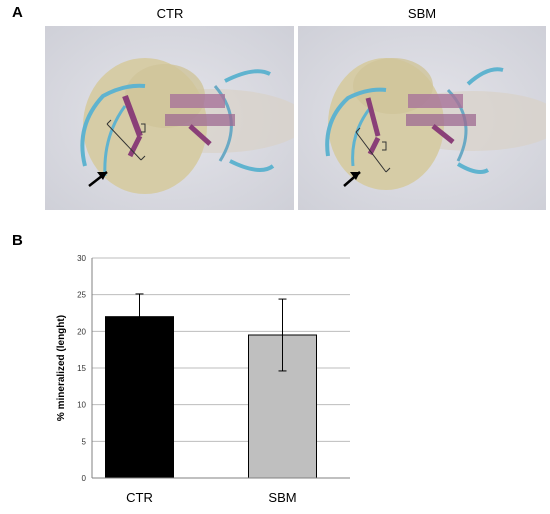  What do you see at coordinates (139, 497) in the screenshot?
I see `x-category-label: CTR` at bounding box center [139, 497].